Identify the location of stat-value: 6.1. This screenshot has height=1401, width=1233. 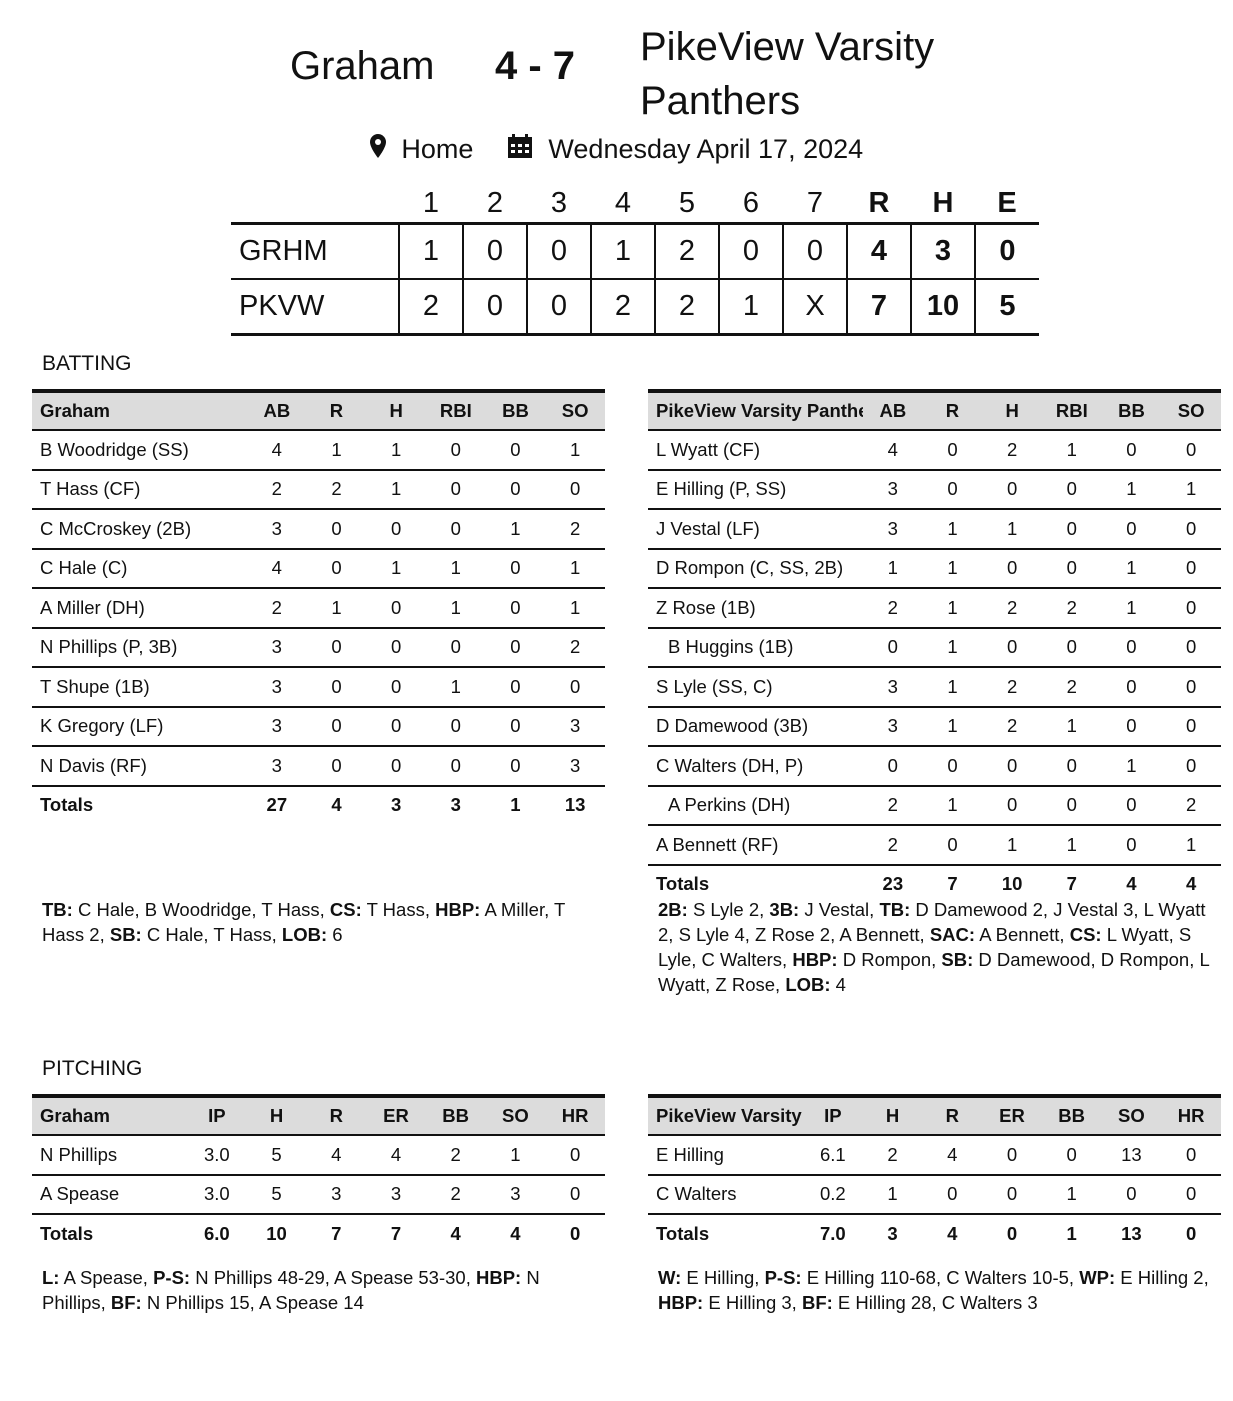
(833, 1155).